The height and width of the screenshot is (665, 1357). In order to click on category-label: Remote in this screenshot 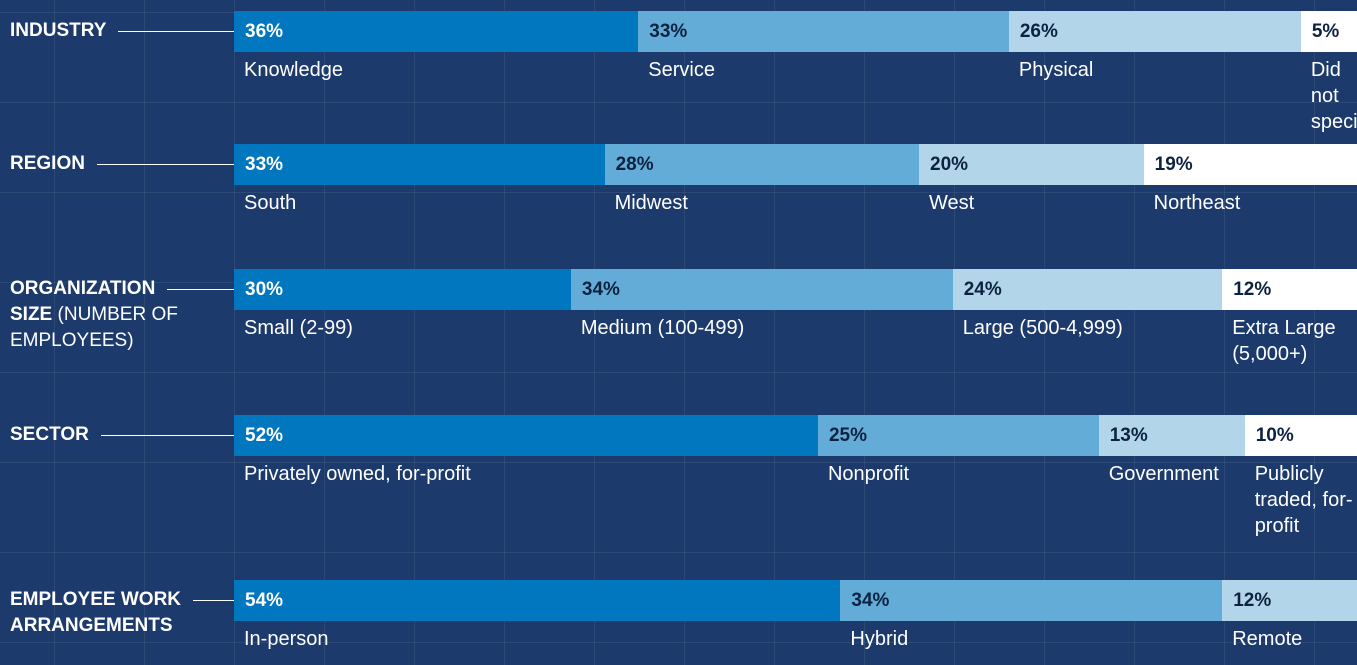, I will do `click(1267, 639)`.